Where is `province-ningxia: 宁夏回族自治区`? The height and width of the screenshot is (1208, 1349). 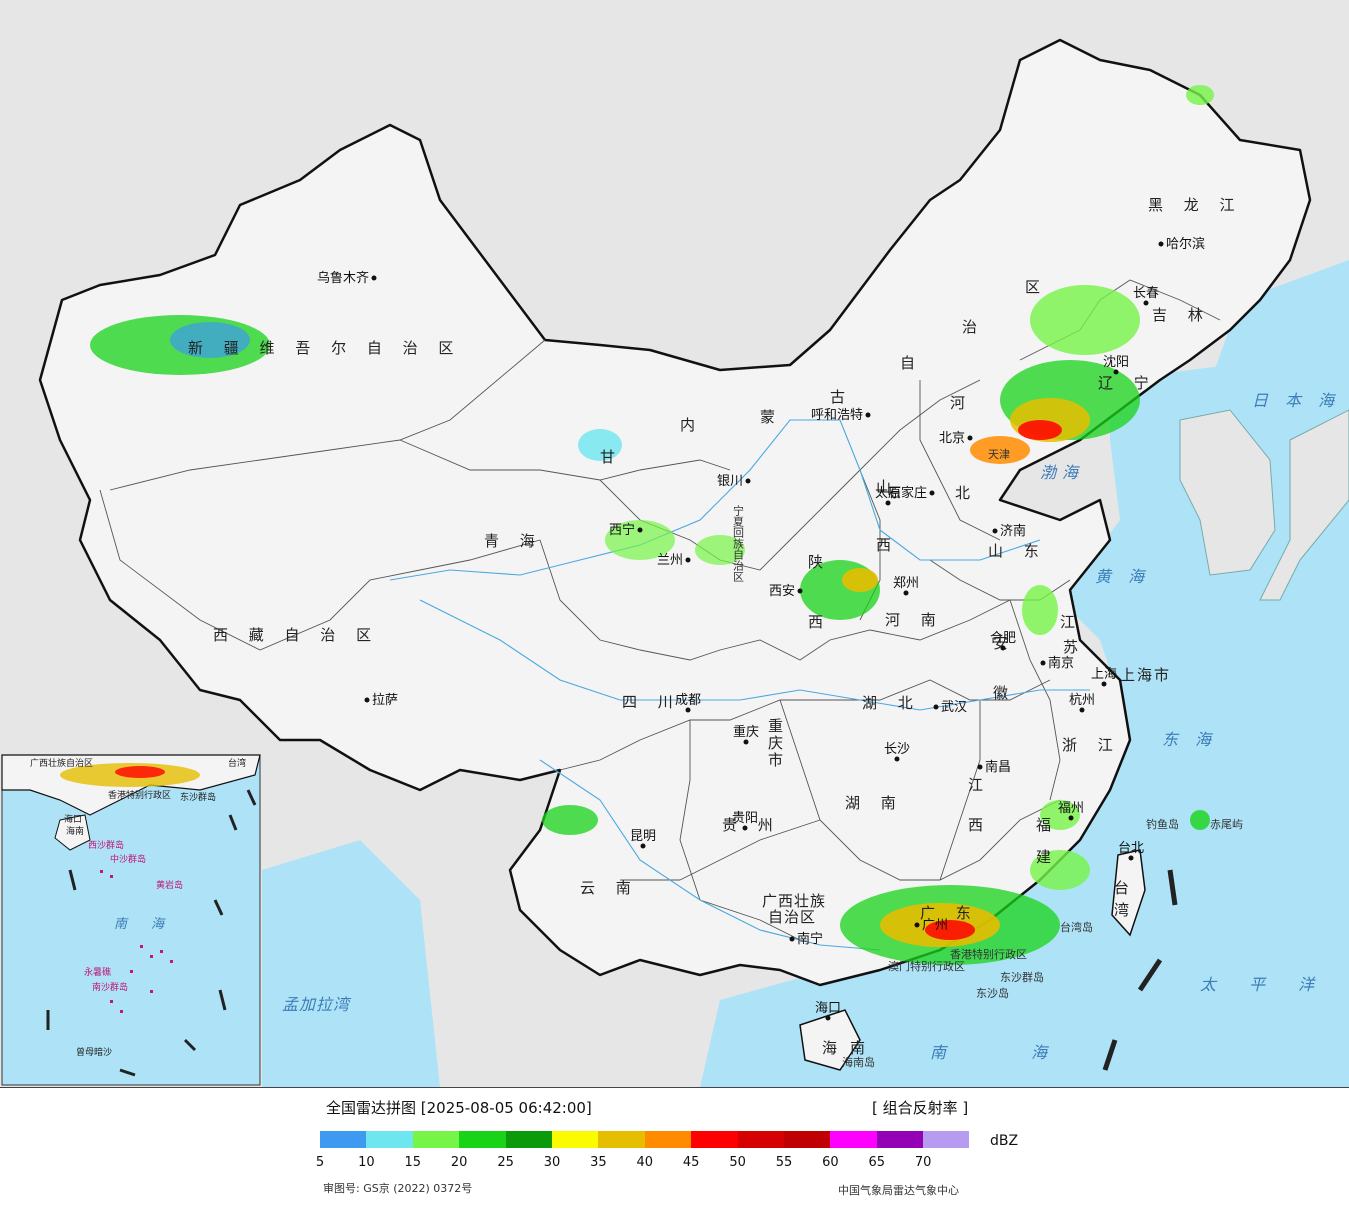 province-ningxia: 宁夏回族自治区 is located at coordinates (738, 543).